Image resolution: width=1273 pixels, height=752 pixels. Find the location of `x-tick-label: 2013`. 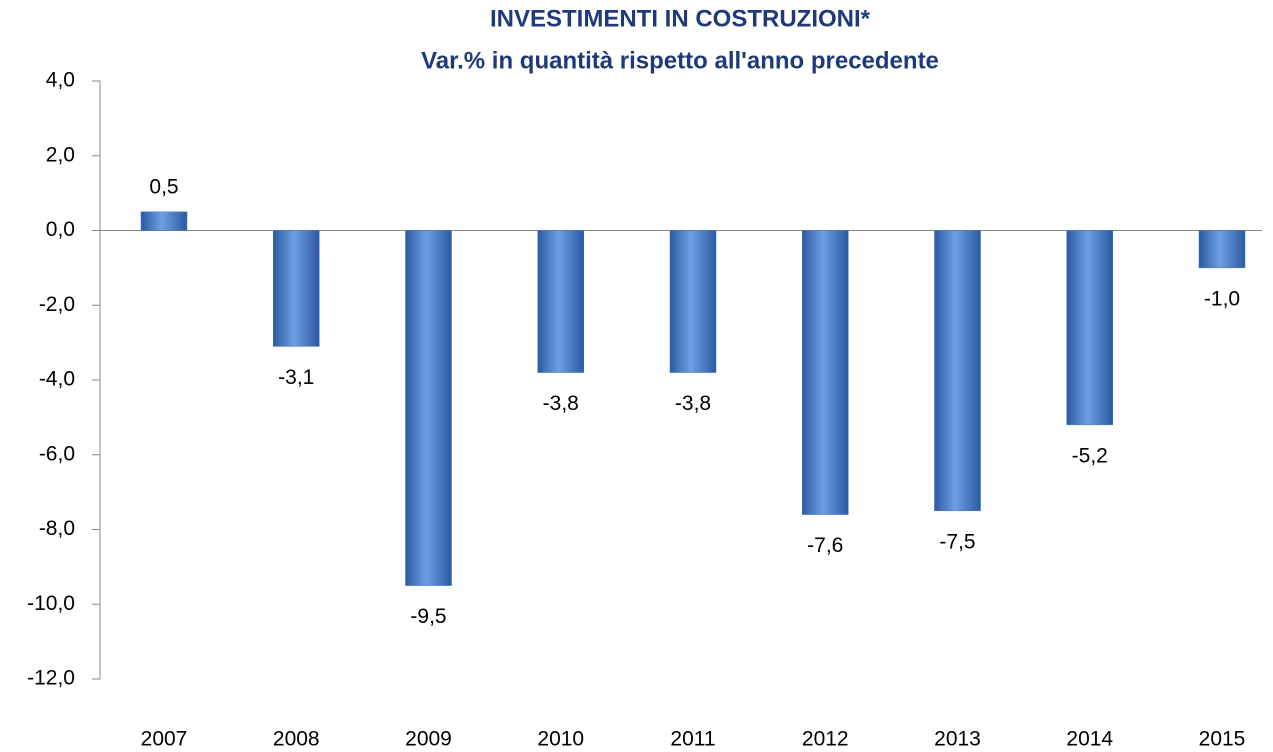

x-tick-label: 2013 is located at coordinates (957, 739).